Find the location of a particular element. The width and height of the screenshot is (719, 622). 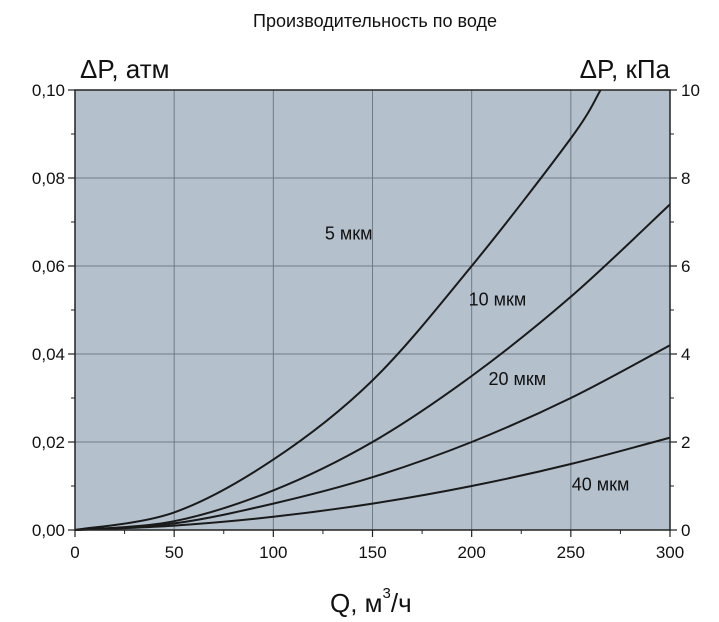

y2-tick-label: 4 is located at coordinates (685, 354).